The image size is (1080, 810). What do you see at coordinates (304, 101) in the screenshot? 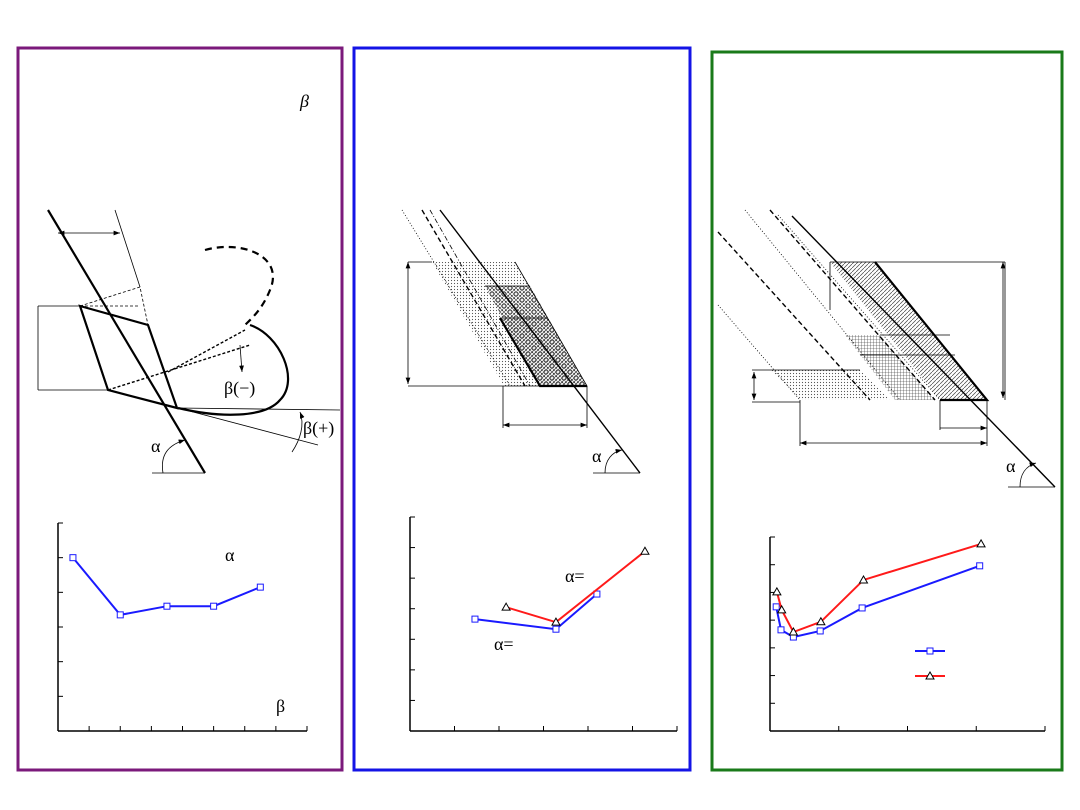
I see `panel-title: β` at bounding box center [304, 101].